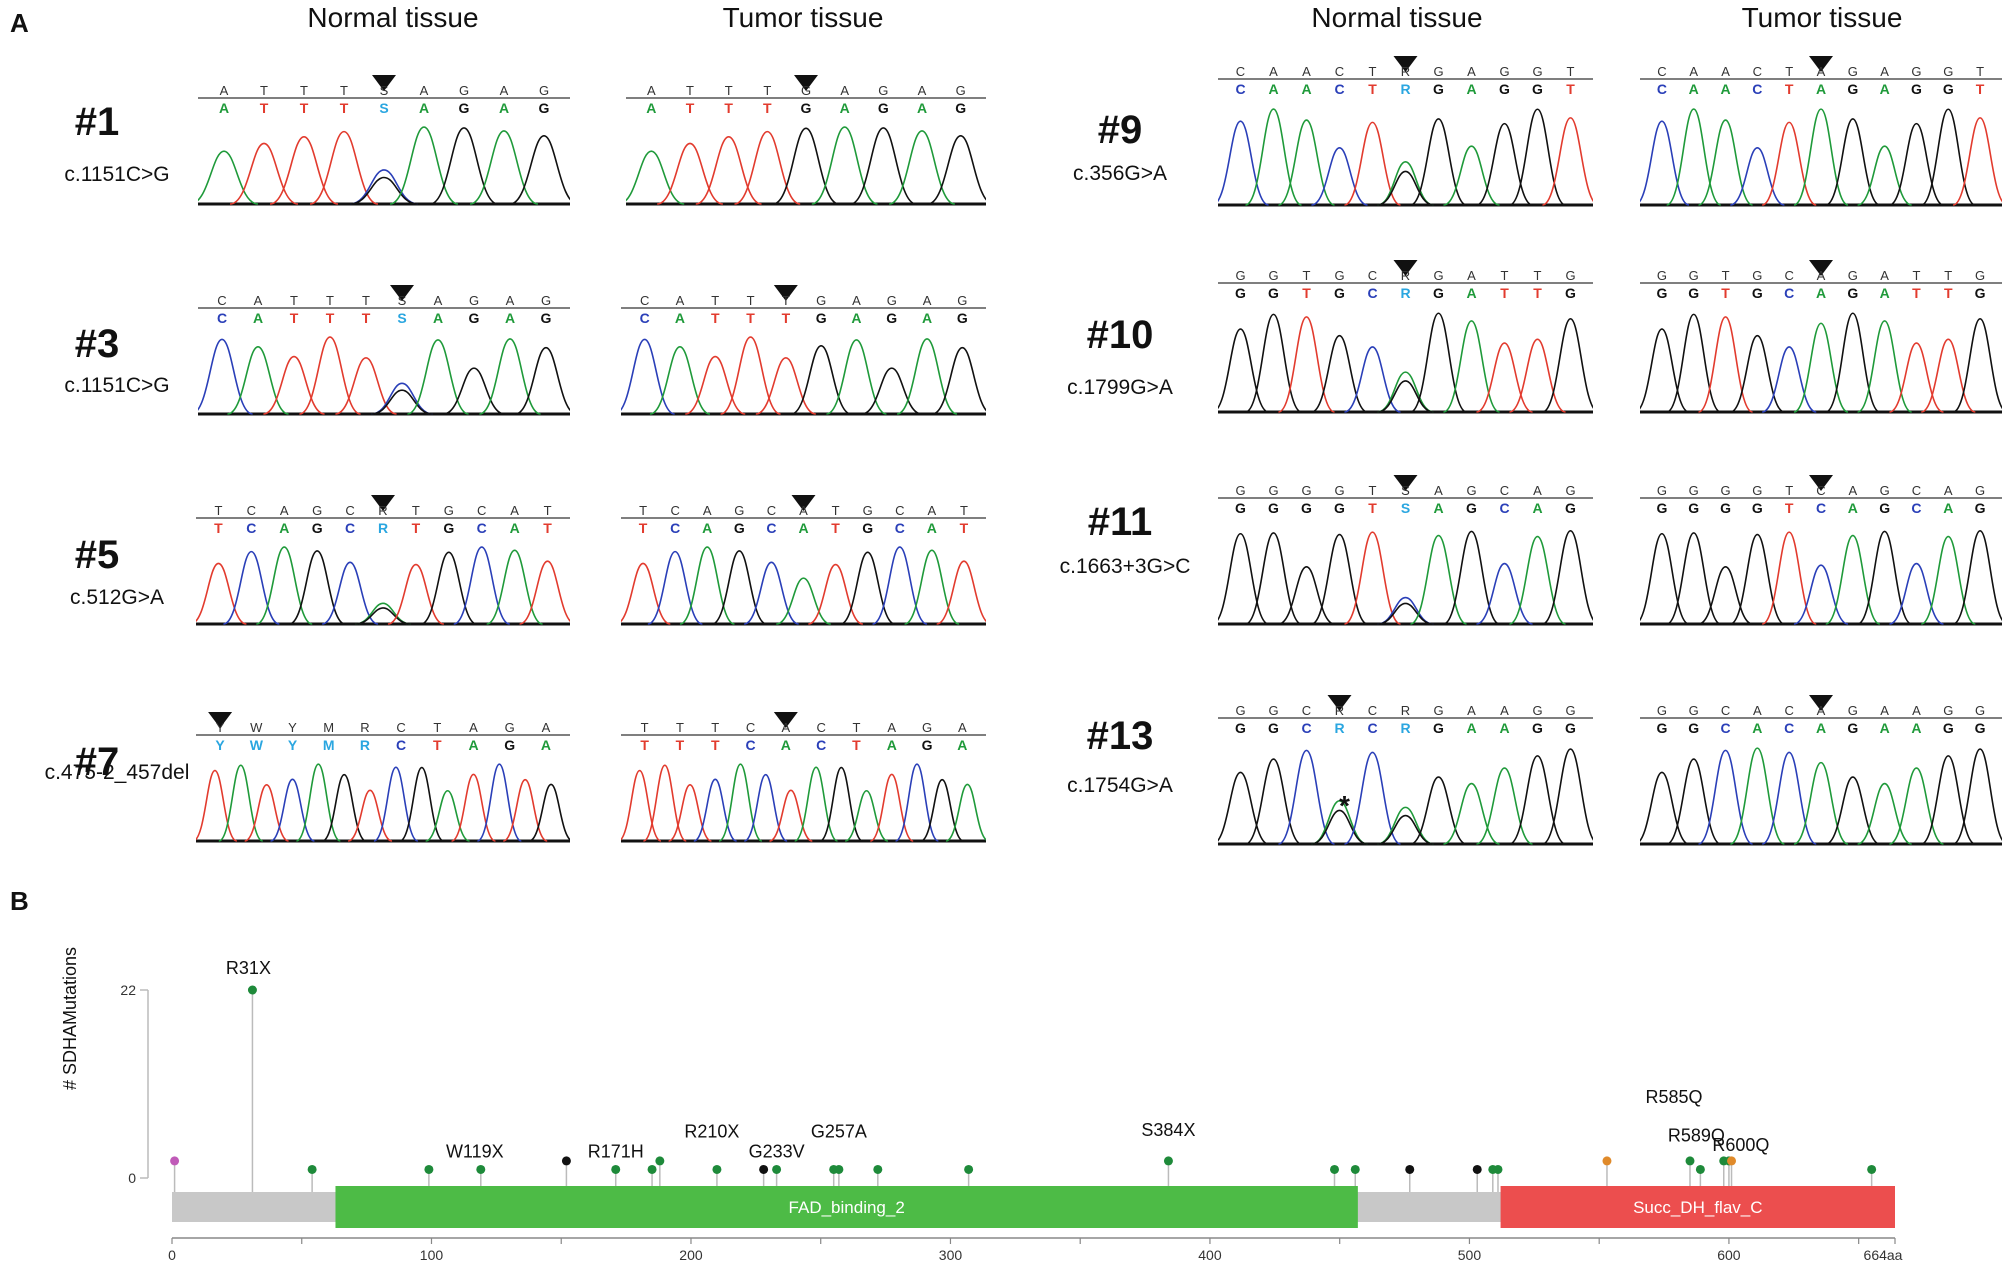 Image resolution: width=2008 pixels, height=1268 pixels. I want to click on mutation-label: S384X, so click(1168, 1130).